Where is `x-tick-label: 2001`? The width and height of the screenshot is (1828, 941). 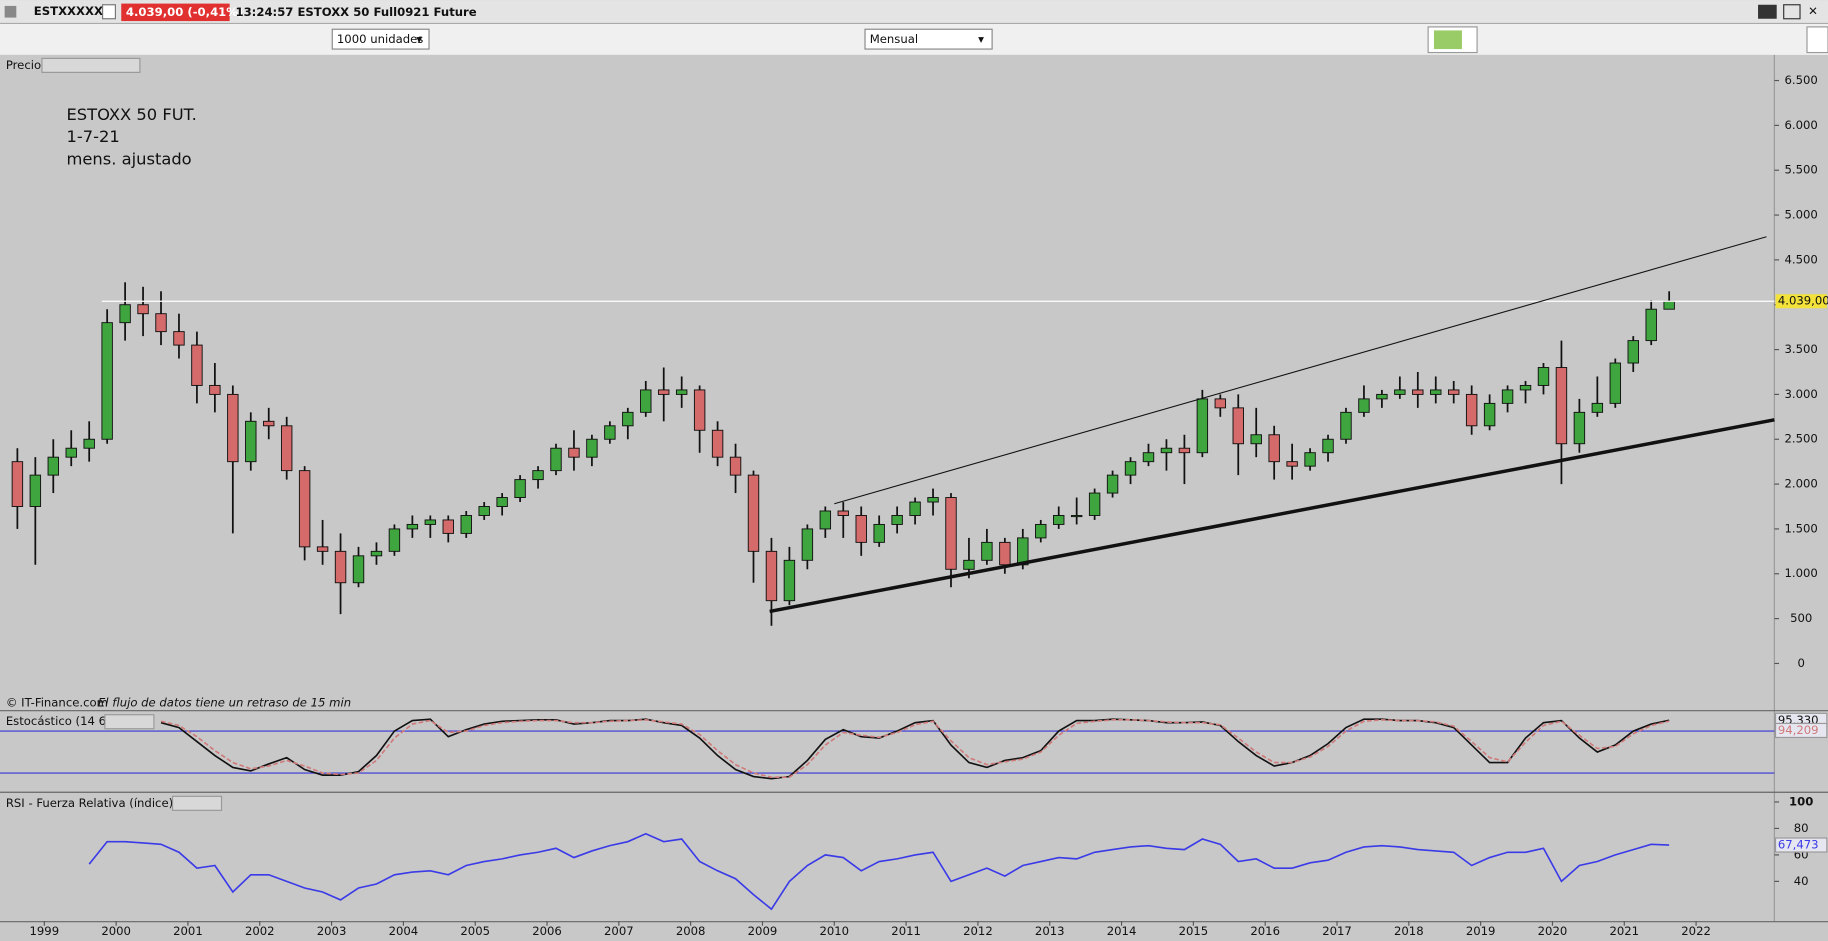 x-tick-label: 2001 is located at coordinates (188, 931).